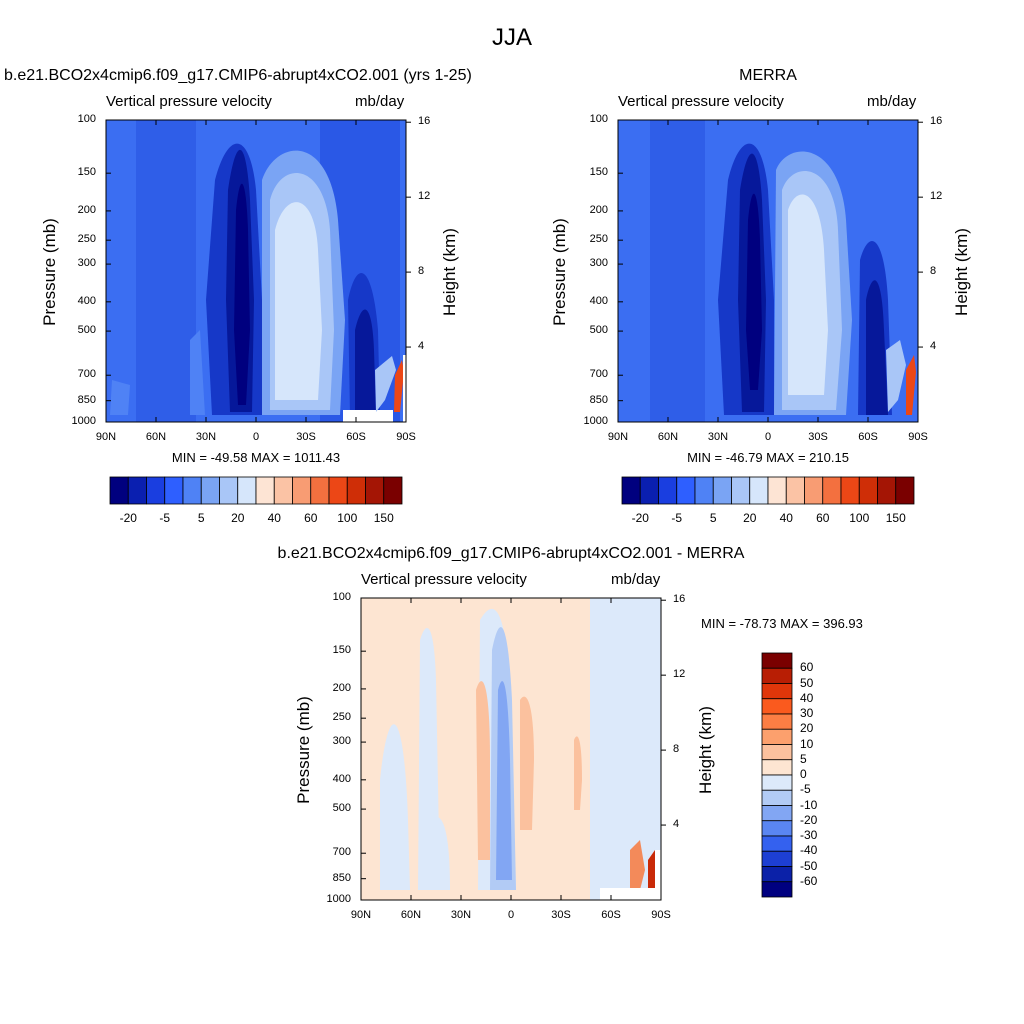 The height and width of the screenshot is (1024, 1024). What do you see at coordinates (238, 518) in the screenshot?
I see `model-colorbar-label: 20` at bounding box center [238, 518].